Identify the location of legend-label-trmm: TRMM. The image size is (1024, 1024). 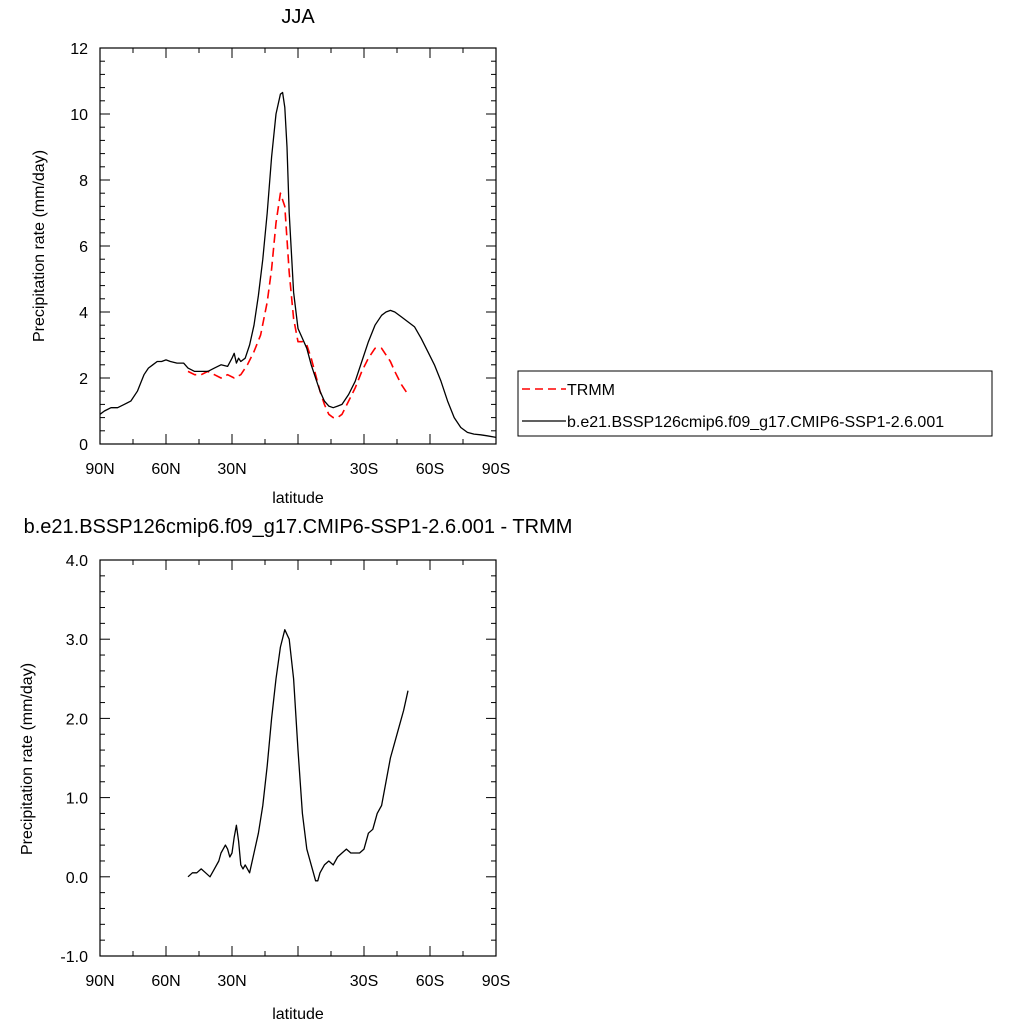
(591, 390).